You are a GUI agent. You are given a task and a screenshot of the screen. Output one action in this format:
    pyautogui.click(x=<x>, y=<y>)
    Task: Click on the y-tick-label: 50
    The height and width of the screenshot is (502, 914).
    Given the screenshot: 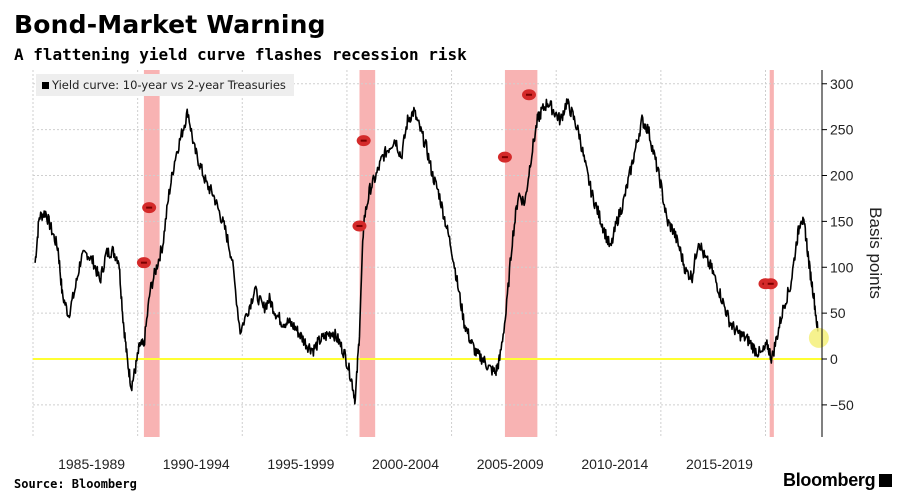 What is the action you would take?
    pyautogui.click(x=838, y=313)
    